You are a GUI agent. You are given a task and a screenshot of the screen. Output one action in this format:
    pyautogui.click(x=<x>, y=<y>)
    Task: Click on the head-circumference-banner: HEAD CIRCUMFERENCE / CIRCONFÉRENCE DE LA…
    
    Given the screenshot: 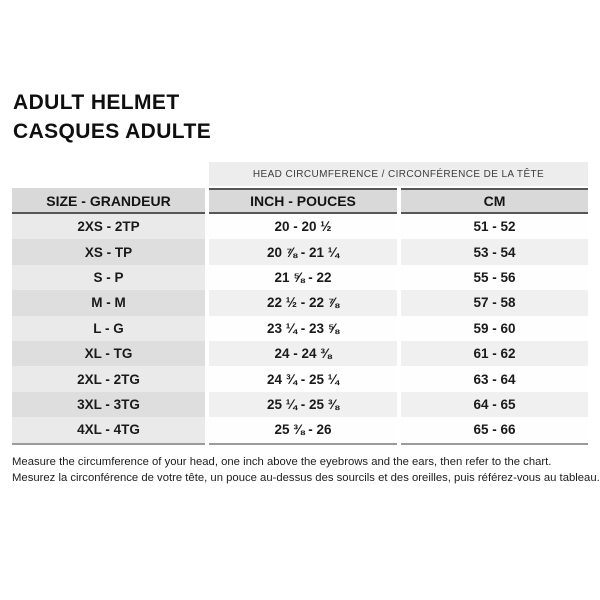 What is the action you would take?
    pyautogui.click(x=398, y=174)
    